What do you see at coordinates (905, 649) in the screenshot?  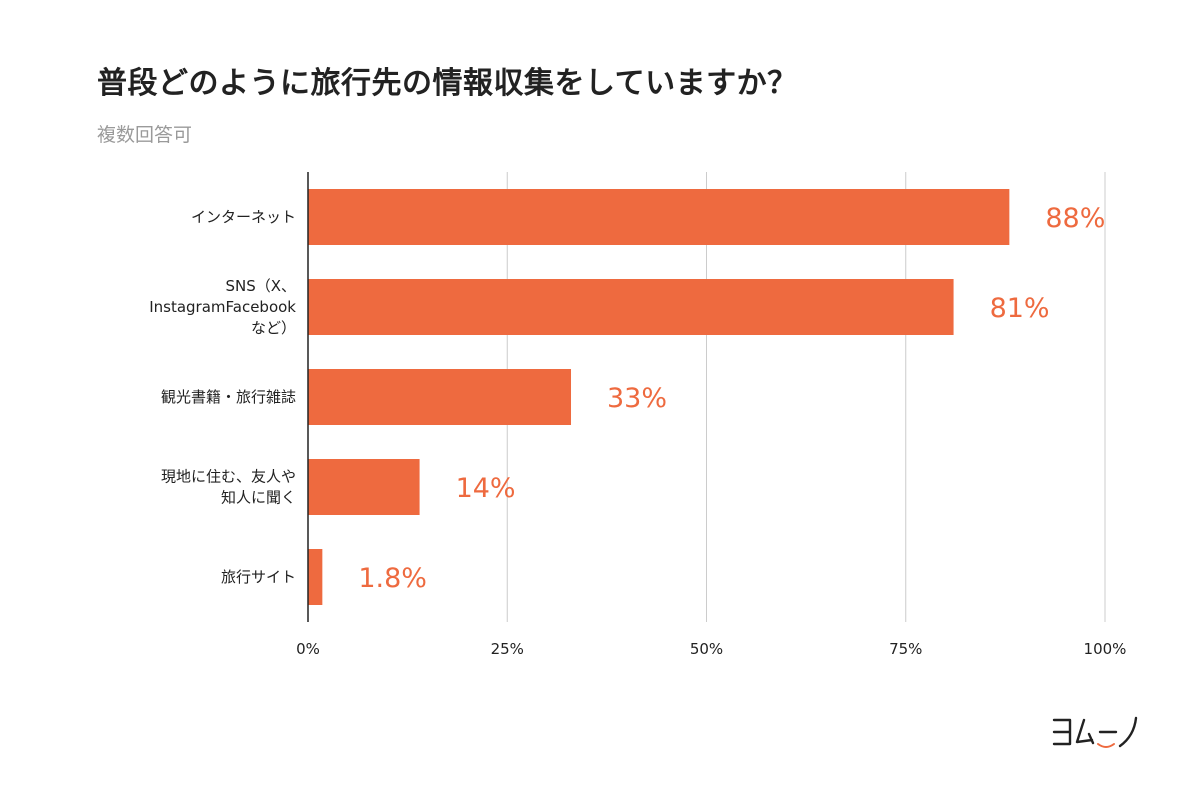 I see `x-tick-label: 75%` at bounding box center [905, 649].